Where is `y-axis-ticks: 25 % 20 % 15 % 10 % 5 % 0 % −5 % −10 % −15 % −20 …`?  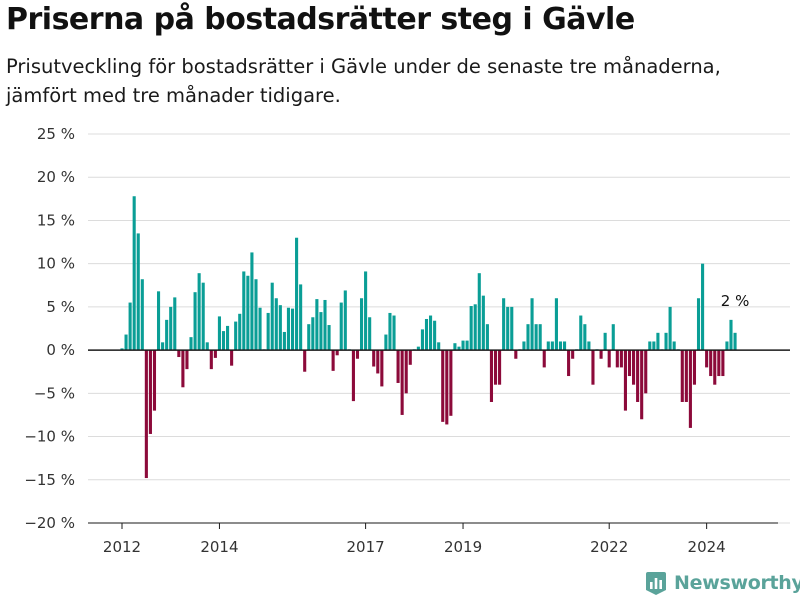
y-axis-ticks: 25 % 20 % 15 % 10 % 5 % 0 % −5 % −10 % −15 % −20 … is located at coordinates (49, 328).